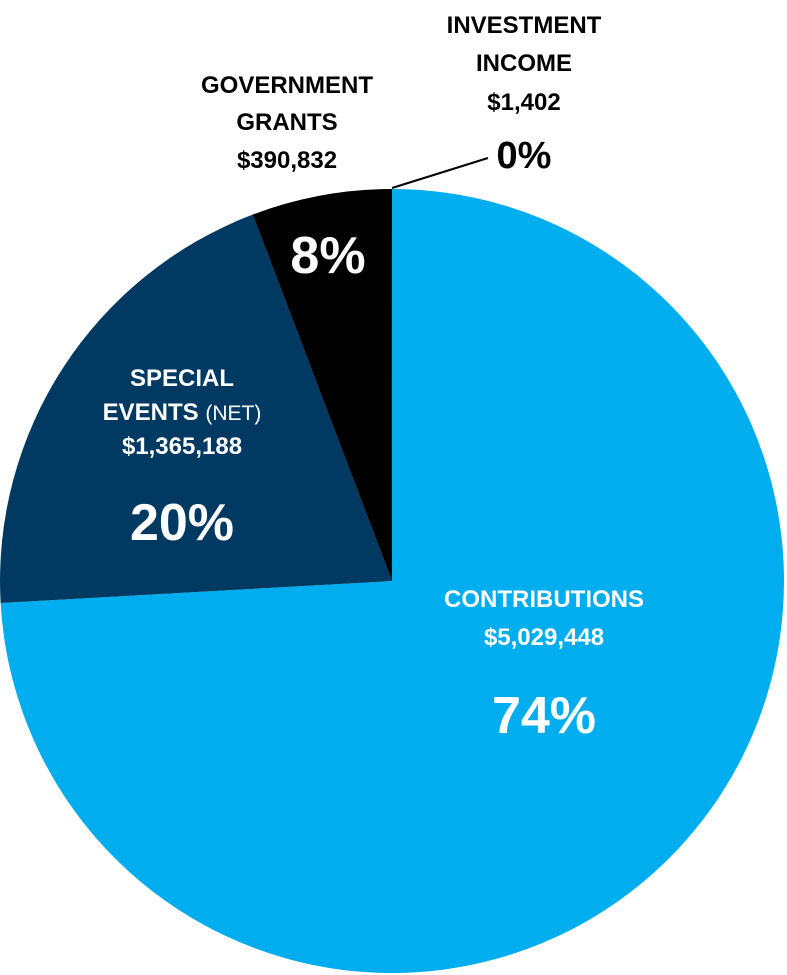 This screenshot has width=787, height=975. Describe the element at coordinates (182, 523) in the screenshot. I see `special-events-percent: 20%` at that location.